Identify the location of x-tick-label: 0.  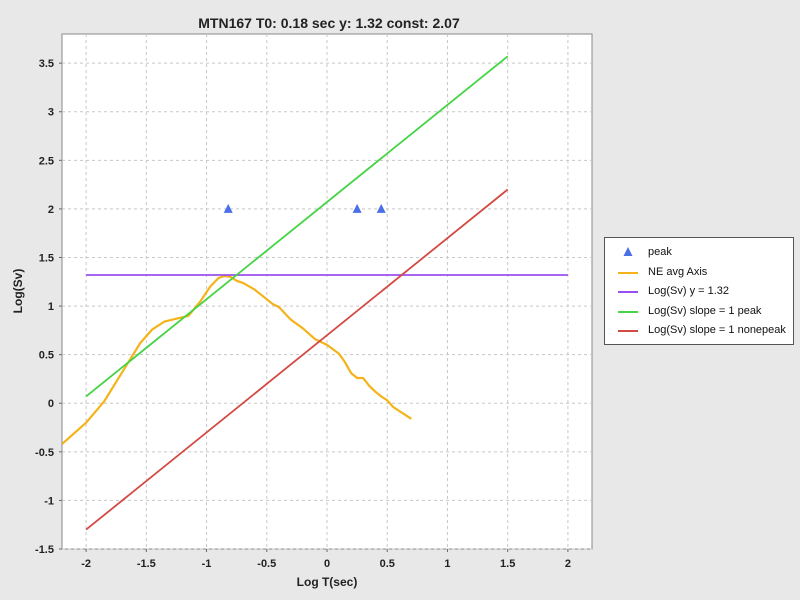
(327, 564).